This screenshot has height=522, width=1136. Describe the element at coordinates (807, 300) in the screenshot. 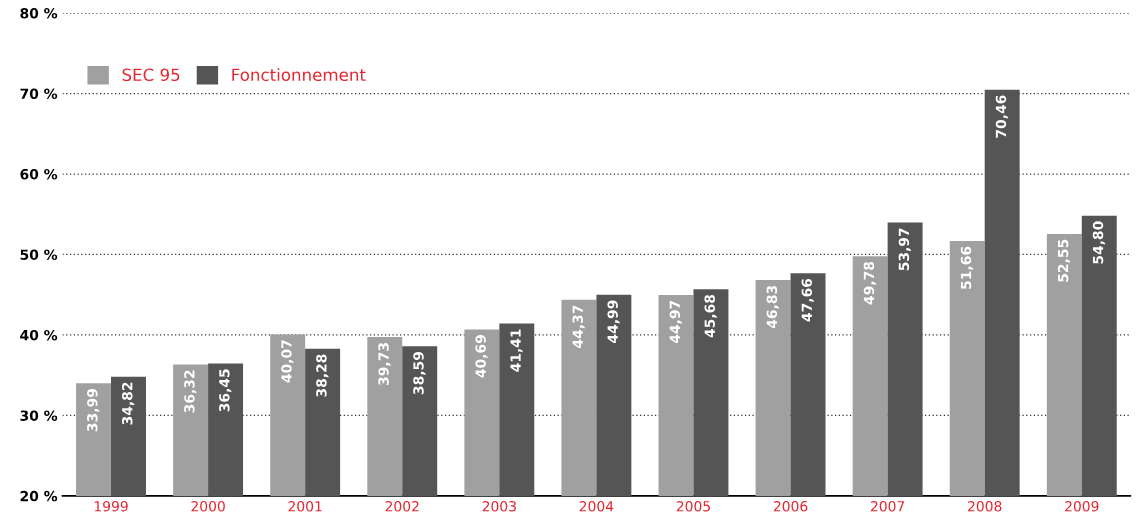

I see `data-label: 47,66` at that location.